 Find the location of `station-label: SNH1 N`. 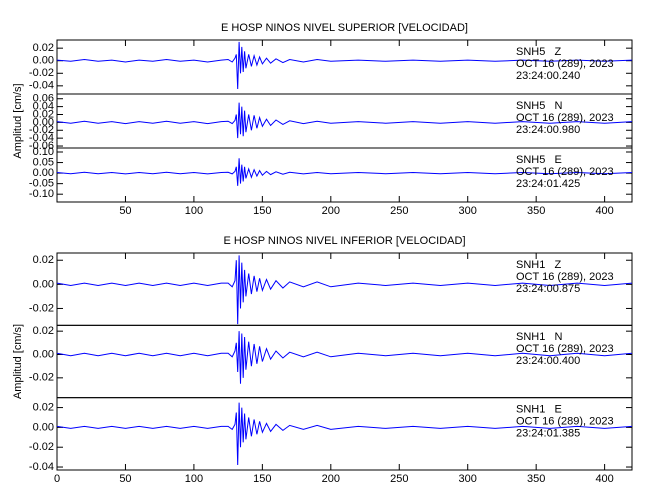

station-label: SNH1 N is located at coordinates (539, 337).